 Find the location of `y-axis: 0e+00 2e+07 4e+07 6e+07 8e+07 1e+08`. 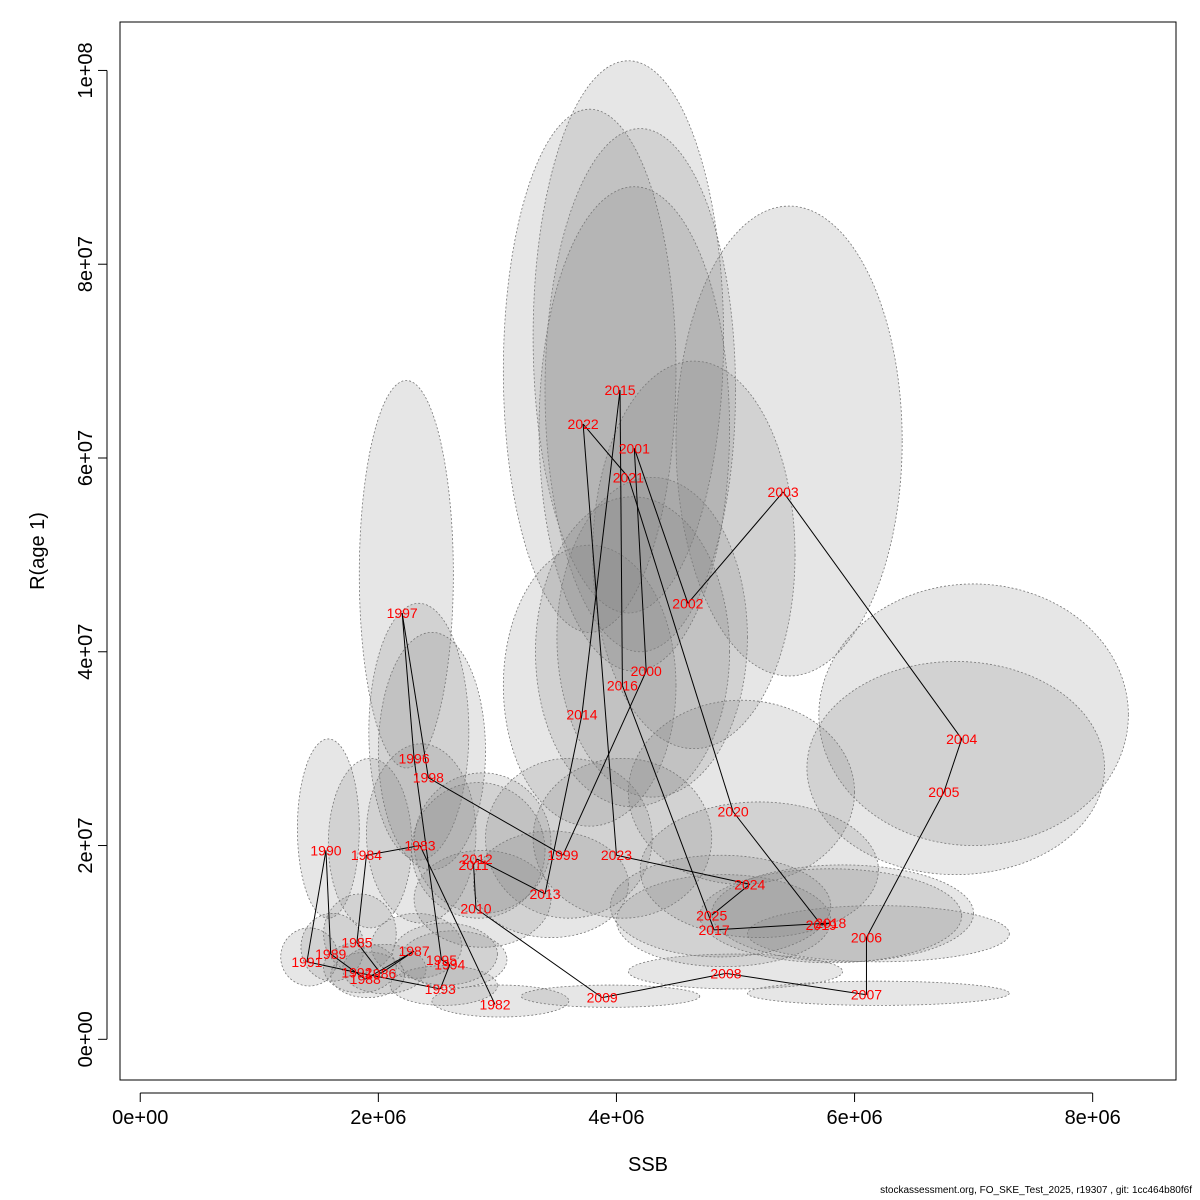

y-axis: 0e+00 2e+07 4e+07 6e+07 8e+07 1e+08 is located at coordinates (91, 554).